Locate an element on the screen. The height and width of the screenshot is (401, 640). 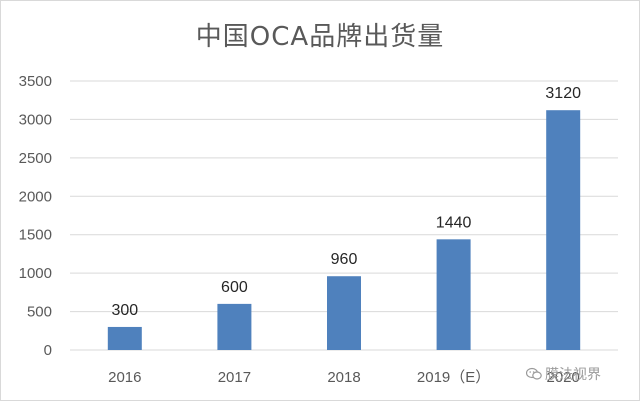
y-tick-label: 2500 is located at coordinates (35, 158).